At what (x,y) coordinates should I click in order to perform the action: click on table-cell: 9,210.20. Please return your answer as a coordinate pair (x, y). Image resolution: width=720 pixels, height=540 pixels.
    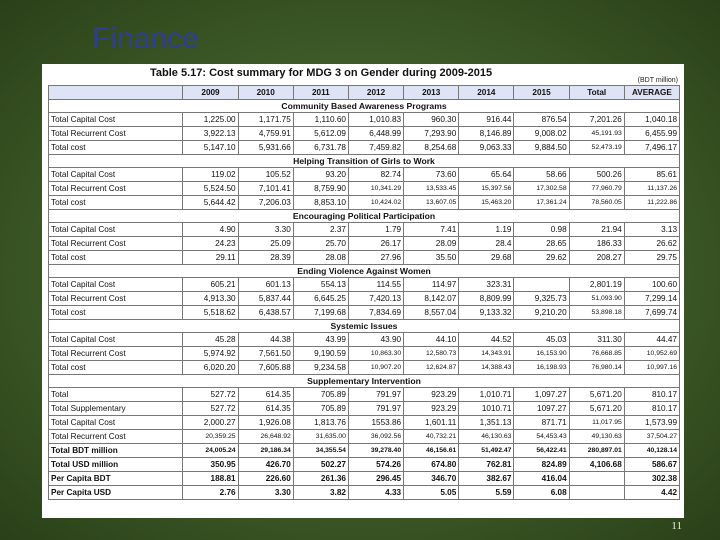
    Looking at the image, I should click on (541, 312).